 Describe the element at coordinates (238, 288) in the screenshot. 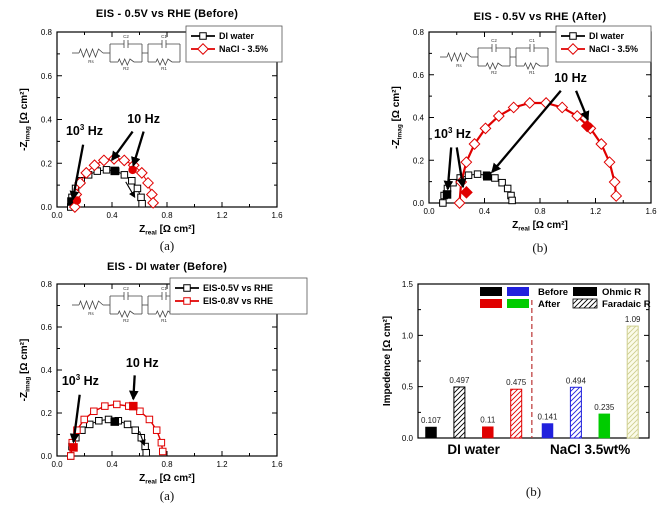

I see `legend-label: EIS-0.5V vs RHE` at that location.